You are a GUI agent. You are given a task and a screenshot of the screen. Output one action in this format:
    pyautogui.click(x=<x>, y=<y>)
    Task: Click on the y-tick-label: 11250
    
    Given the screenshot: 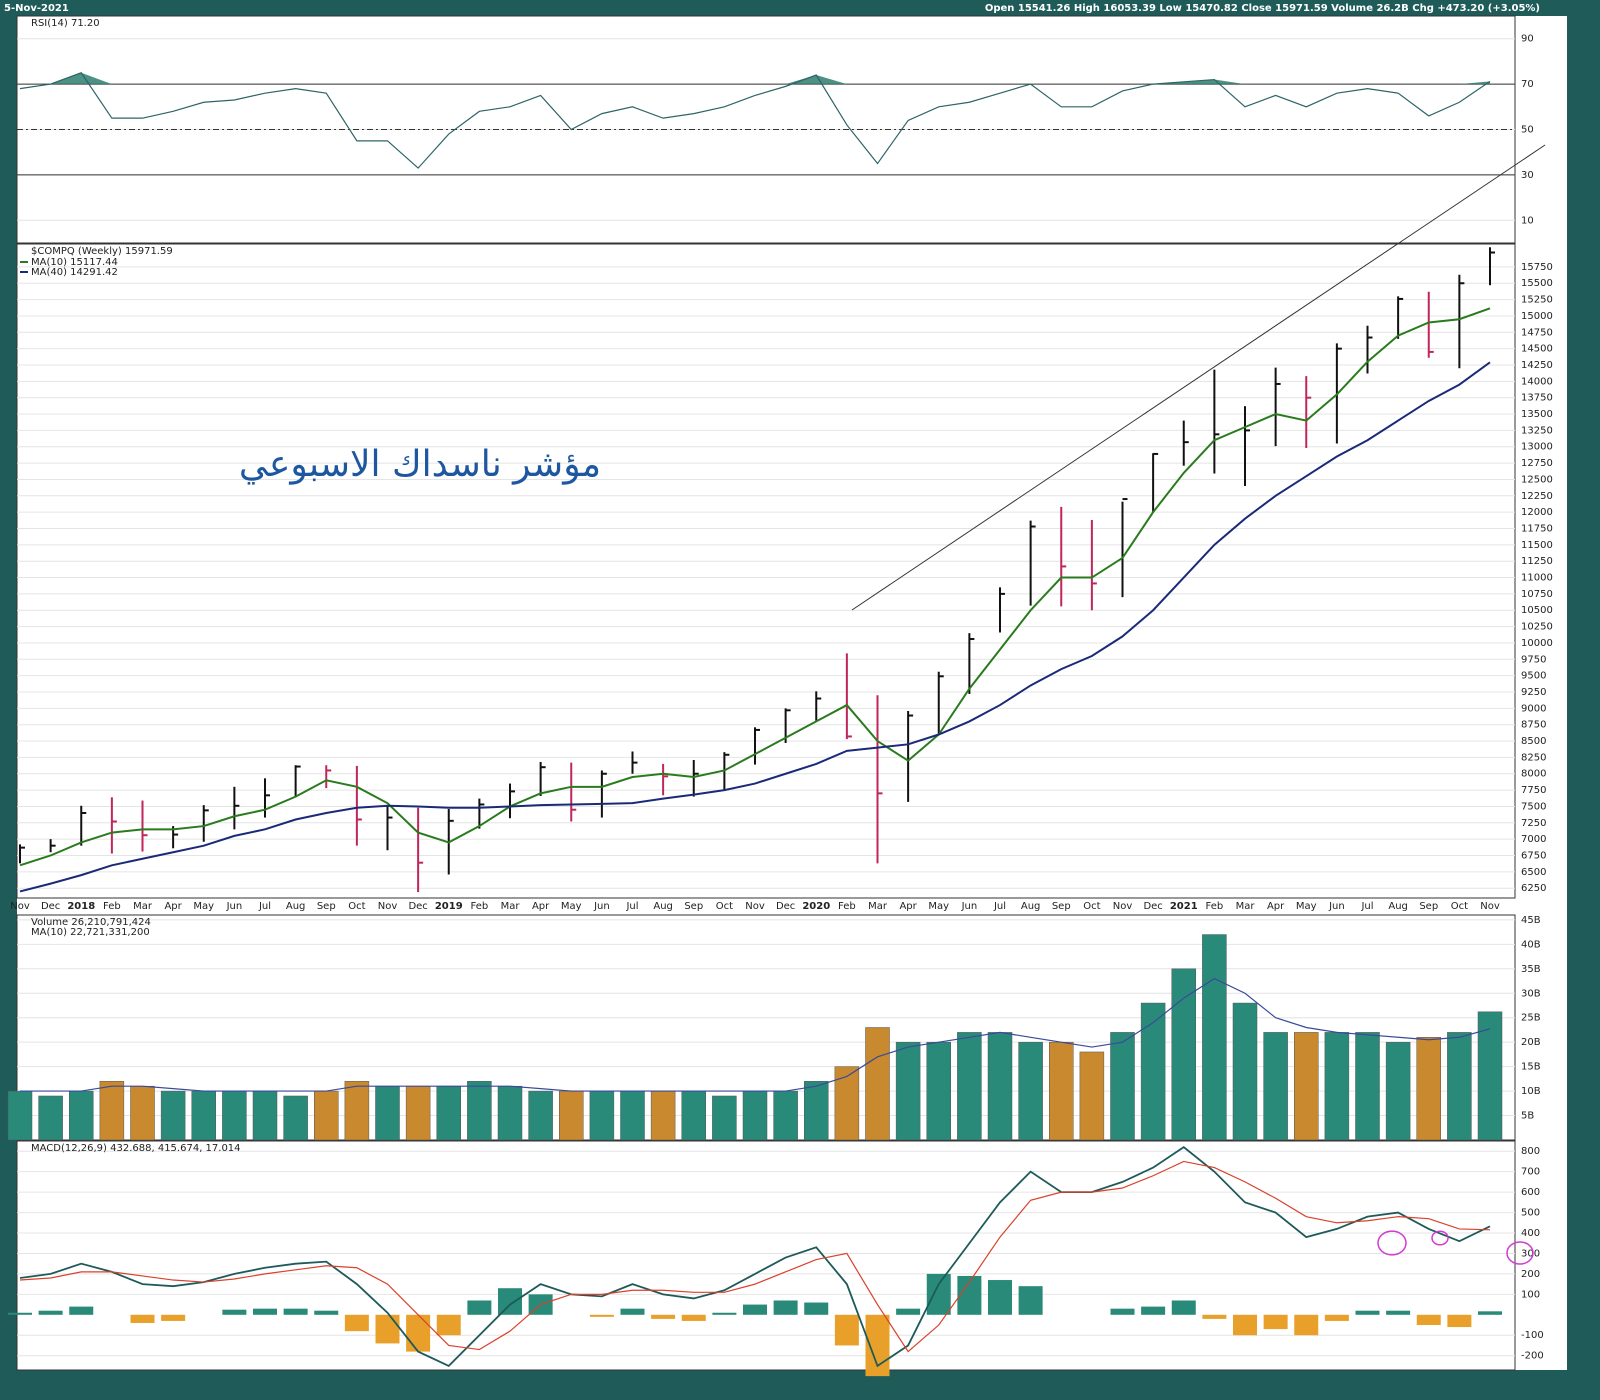 What is the action you would take?
    pyautogui.click(x=1537, y=561)
    